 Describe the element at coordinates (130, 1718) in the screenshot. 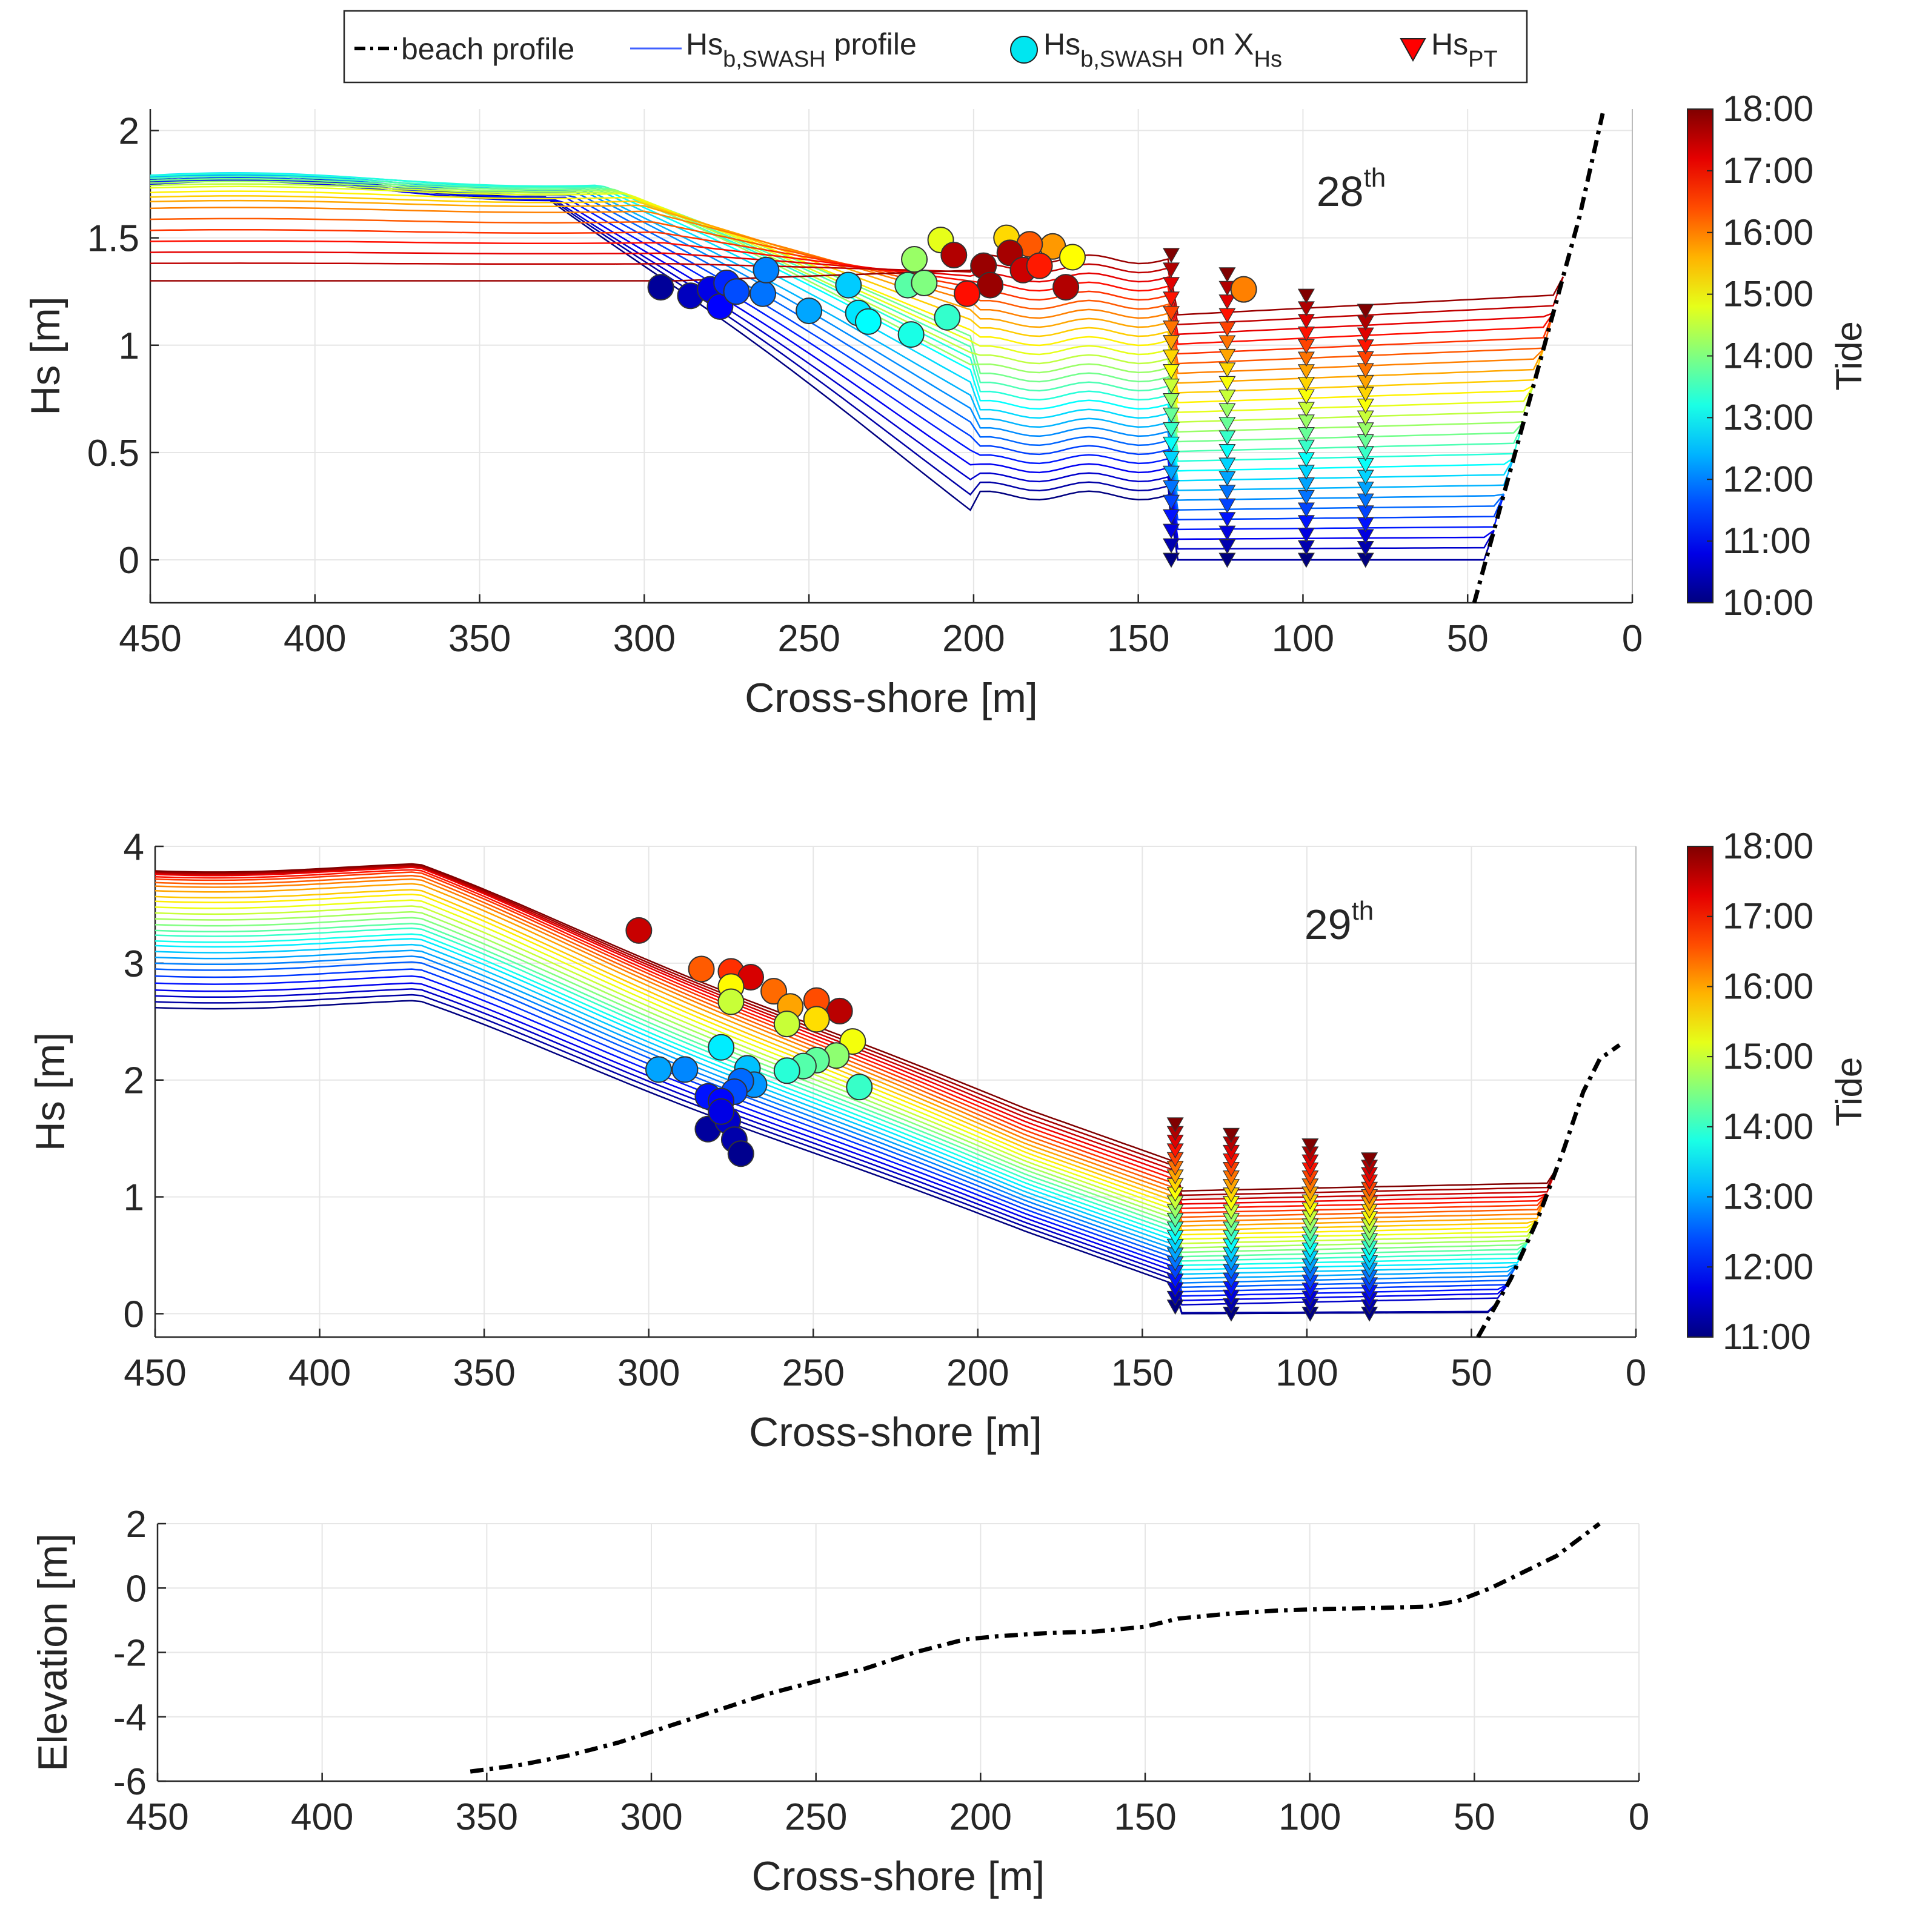

I see `elev-y-tick-label: -4` at that location.